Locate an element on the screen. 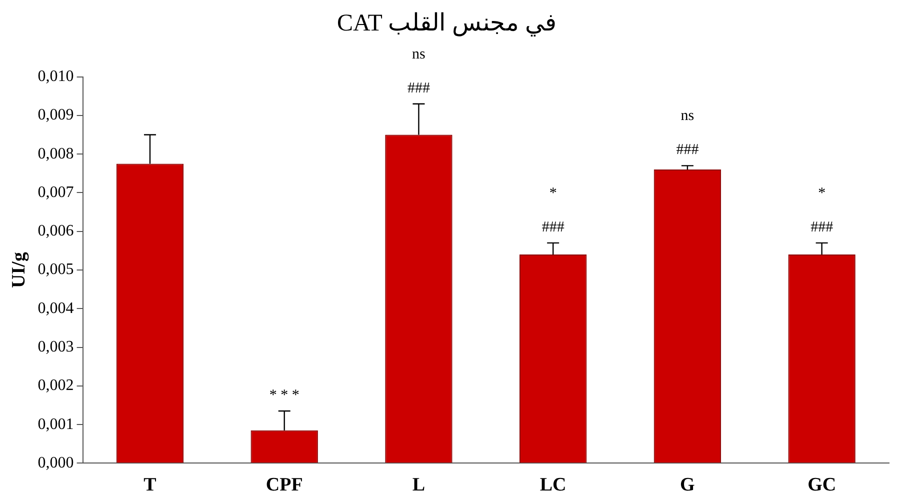 The width and height of the screenshot is (909, 504). y-tick-label: 0,003 is located at coordinates (56, 347).